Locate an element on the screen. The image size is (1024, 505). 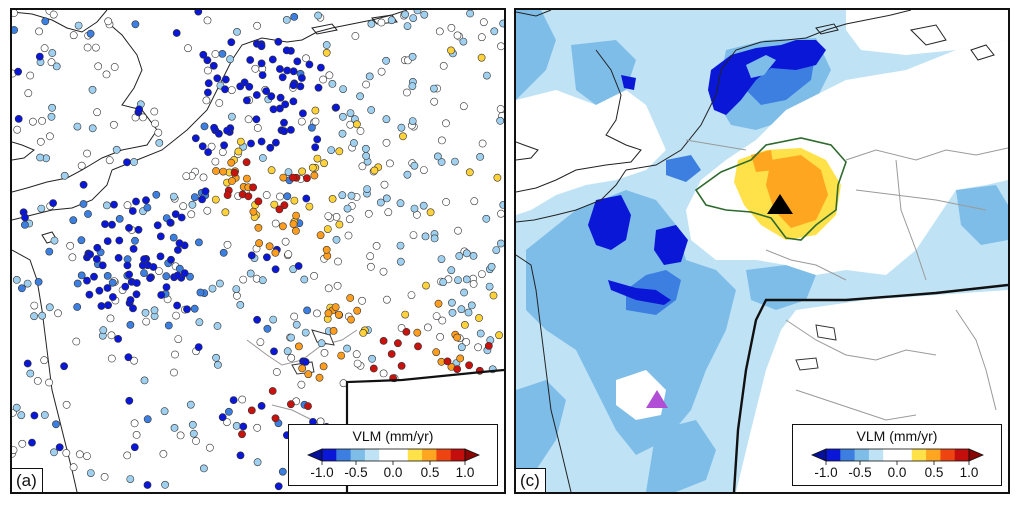
purple-triangle-marker is located at coordinates (657, 399).